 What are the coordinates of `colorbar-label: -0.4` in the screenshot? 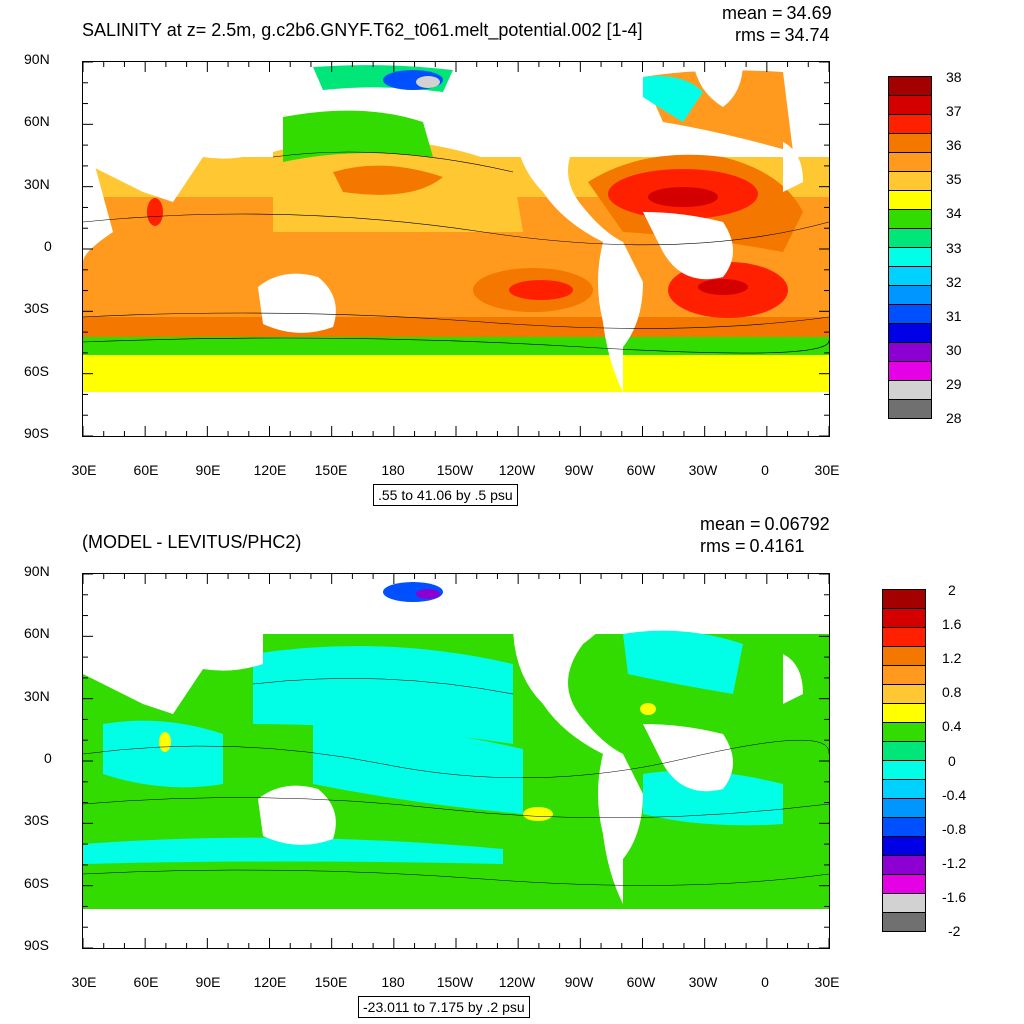 It's located at (954, 795).